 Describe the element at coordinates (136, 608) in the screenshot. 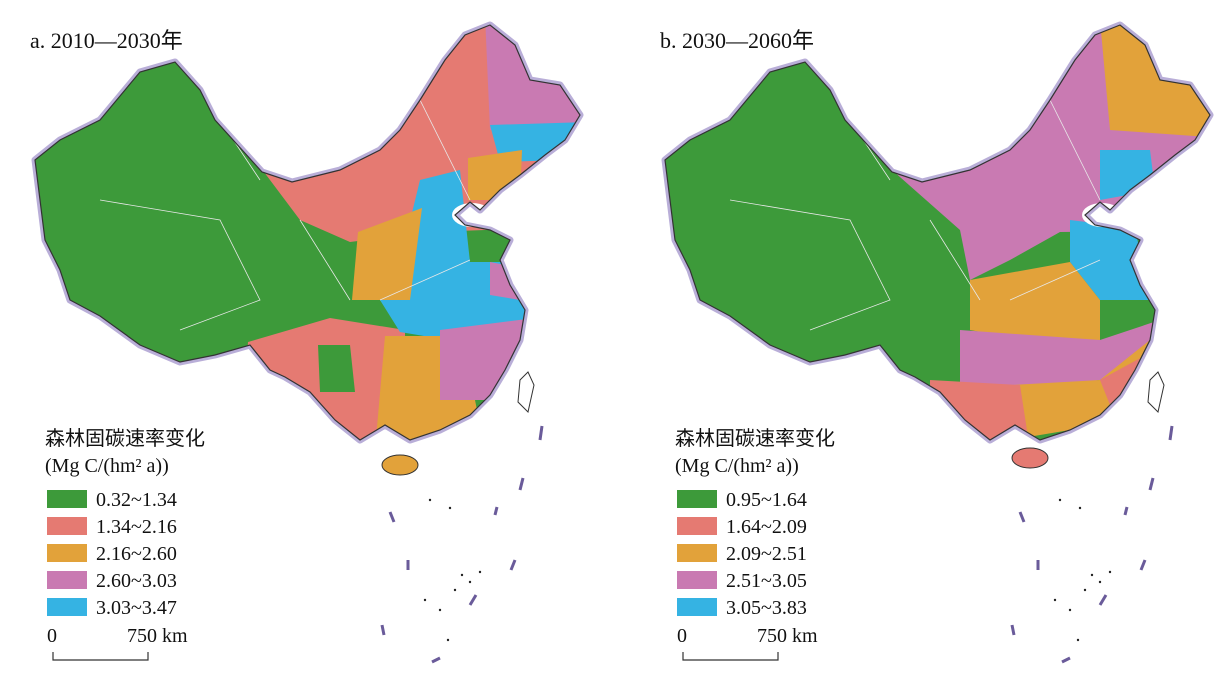

I see `legend-label: 3.03~3.47` at that location.